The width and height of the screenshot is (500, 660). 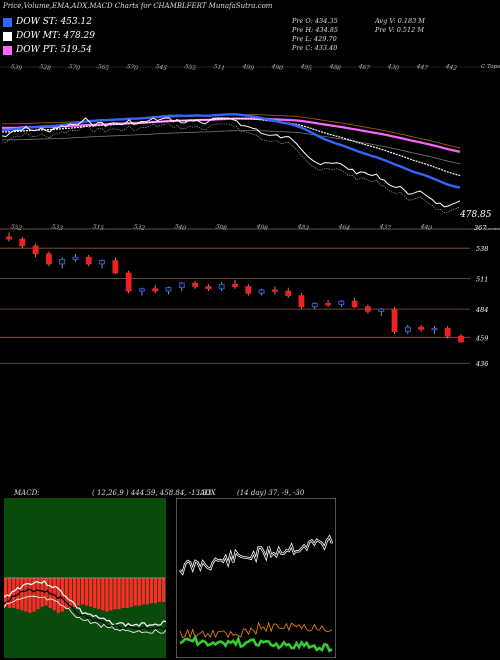 I want to click on price-tick-label: 540, so click(x=180, y=227).